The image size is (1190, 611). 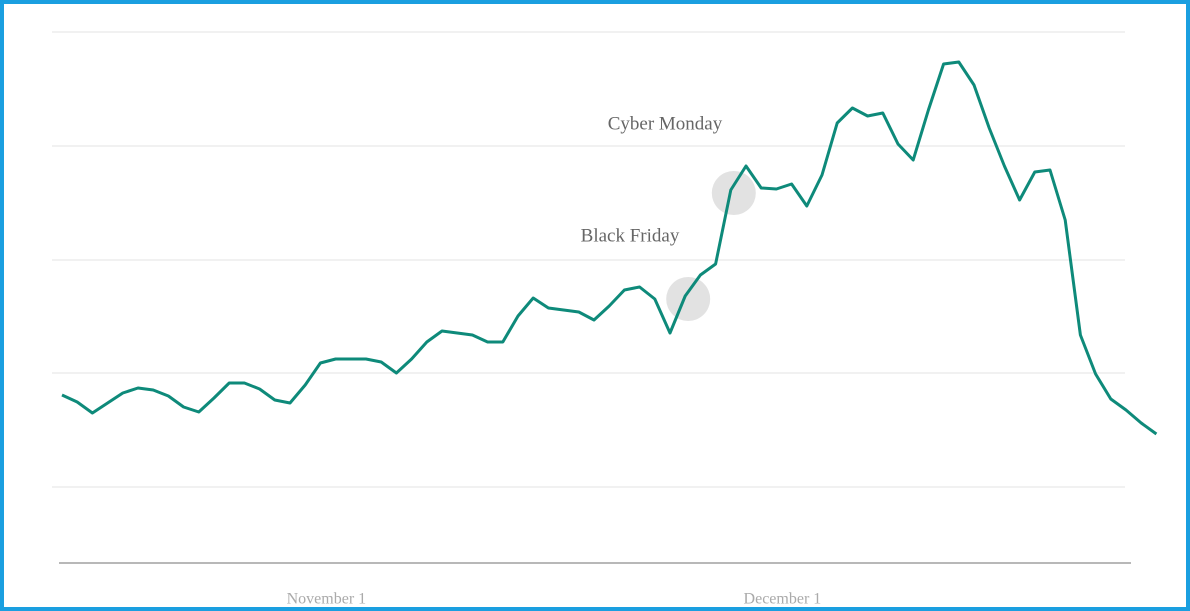 What do you see at coordinates (630, 235) in the screenshot?
I see `annotation: Black Friday` at bounding box center [630, 235].